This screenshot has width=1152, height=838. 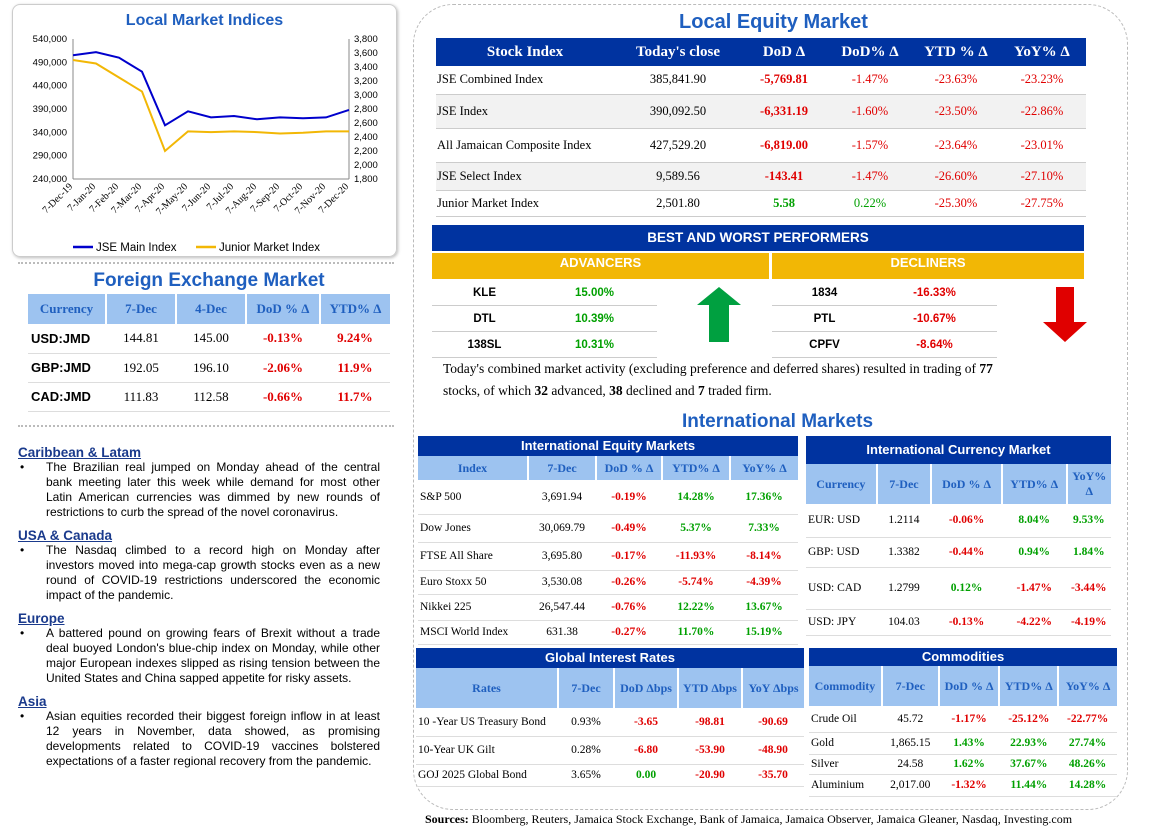 What do you see at coordinates (586, 721) in the screenshot?
I see `row-value: 0.93%` at bounding box center [586, 721].